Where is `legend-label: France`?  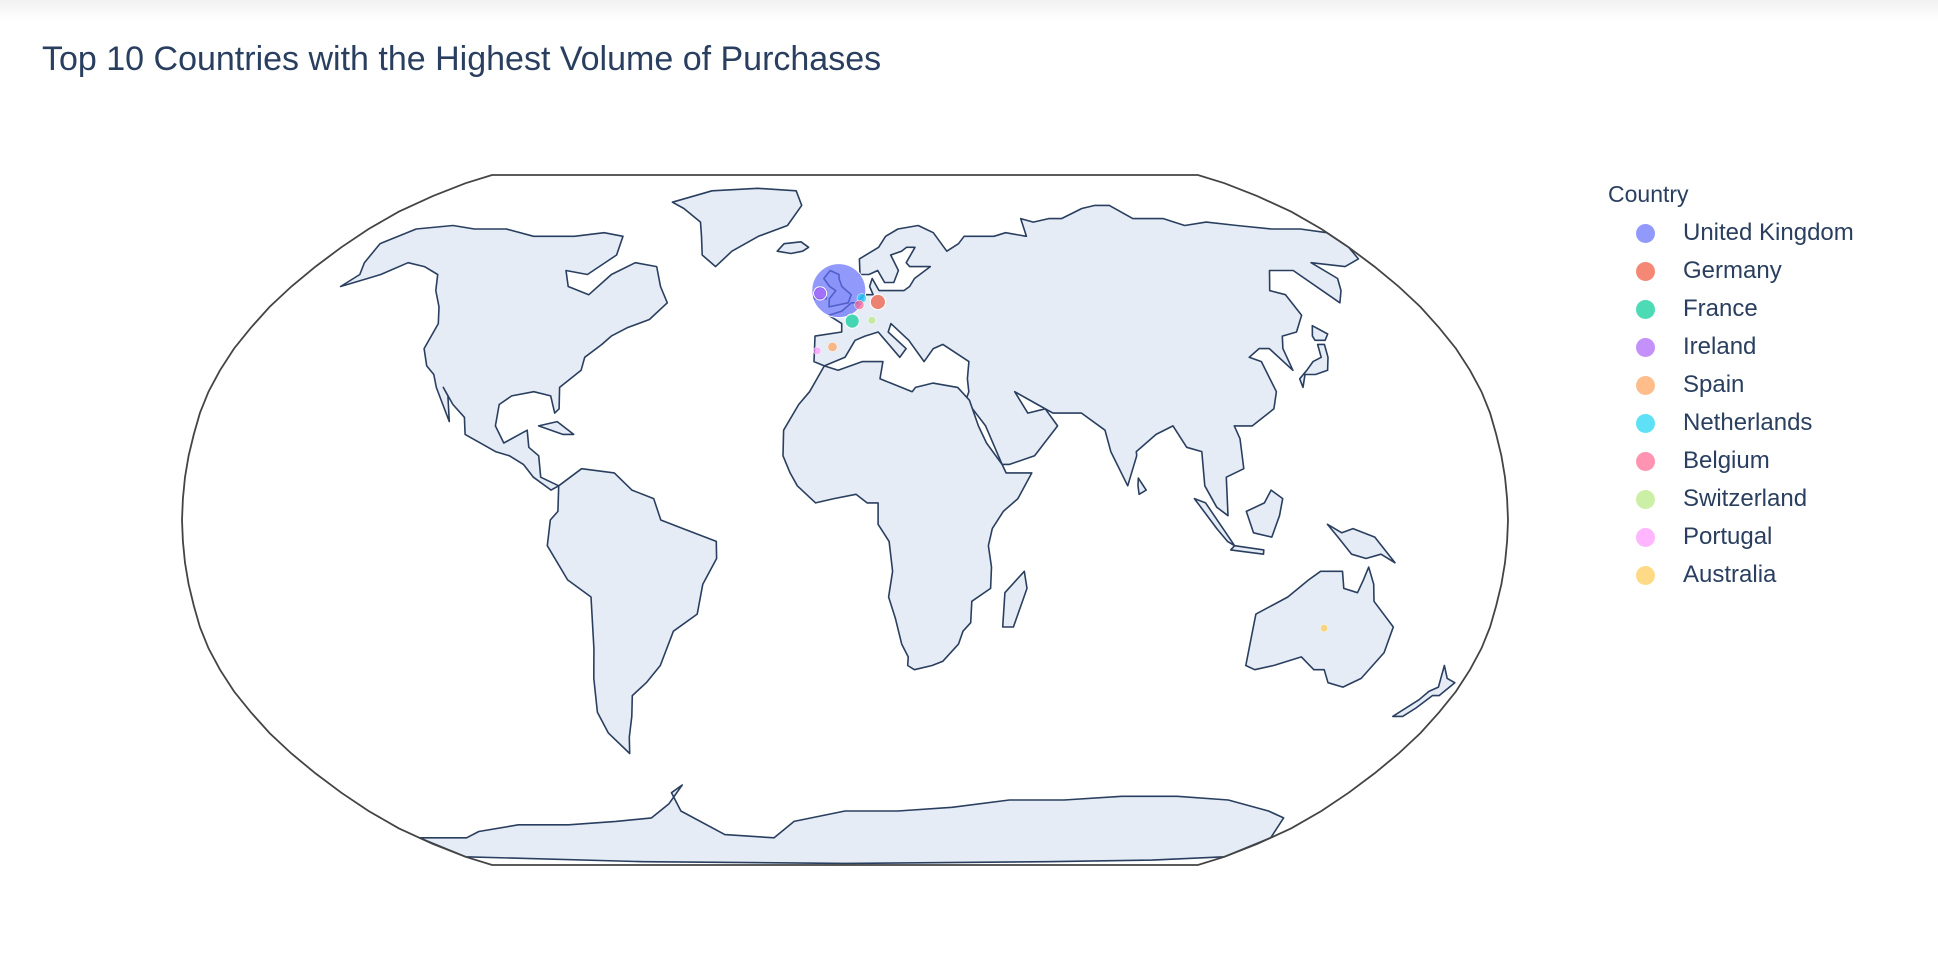
legend-label: France is located at coordinates (1720, 308).